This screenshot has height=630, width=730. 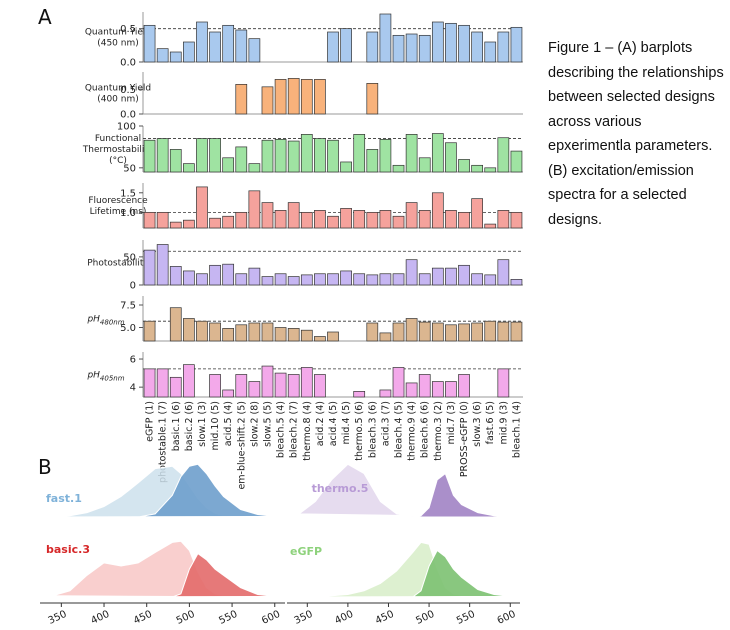 I want to click on series-label: thermo.5, so click(x=340, y=488).